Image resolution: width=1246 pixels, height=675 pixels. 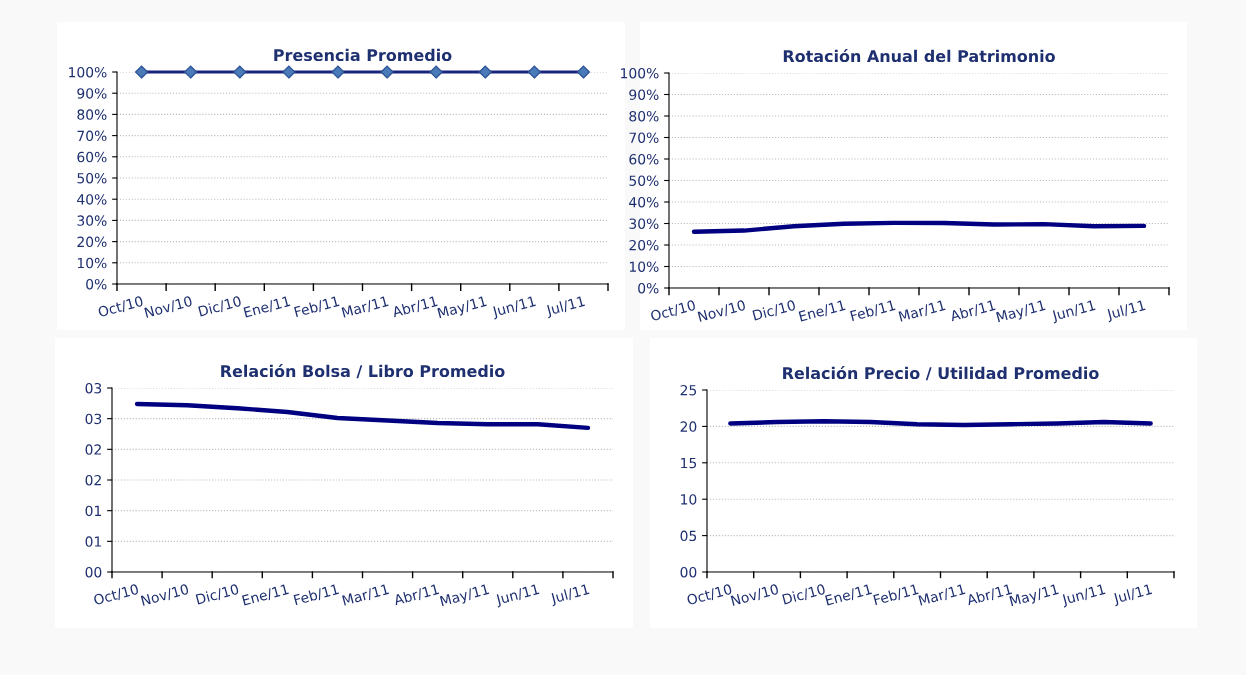 I want to click on y-tick-label: 05, so click(x=688, y=536).